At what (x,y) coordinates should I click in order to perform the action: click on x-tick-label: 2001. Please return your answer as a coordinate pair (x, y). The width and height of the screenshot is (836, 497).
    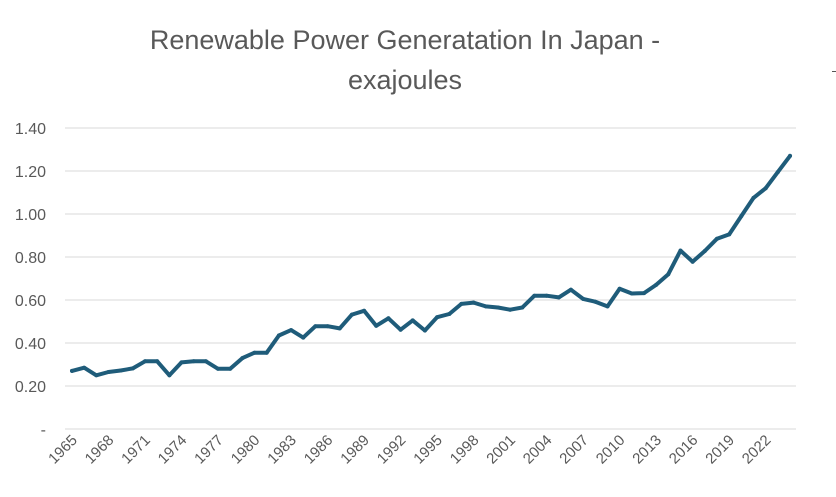
    Looking at the image, I should click on (501, 450).